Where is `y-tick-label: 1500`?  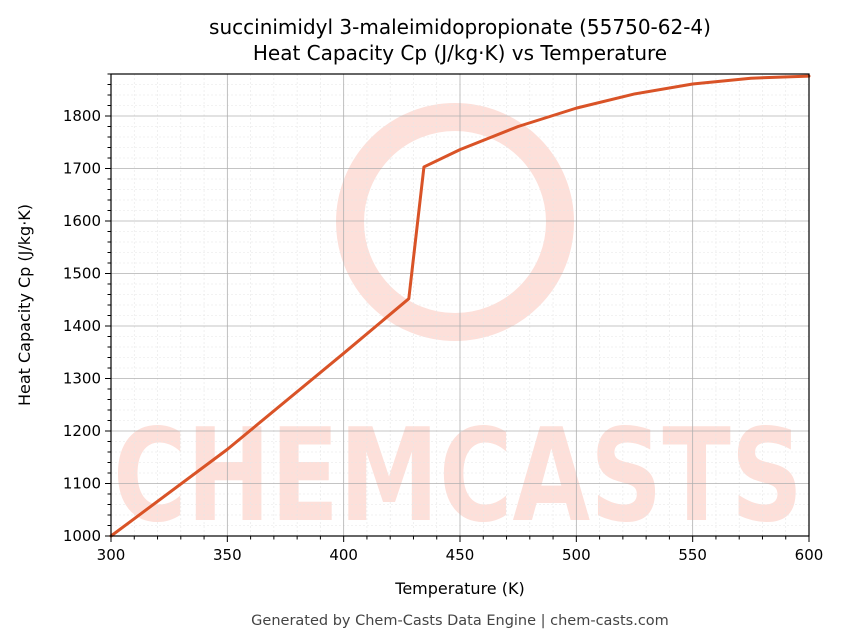 y-tick-label: 1500 is located at coordinates (82, 274).